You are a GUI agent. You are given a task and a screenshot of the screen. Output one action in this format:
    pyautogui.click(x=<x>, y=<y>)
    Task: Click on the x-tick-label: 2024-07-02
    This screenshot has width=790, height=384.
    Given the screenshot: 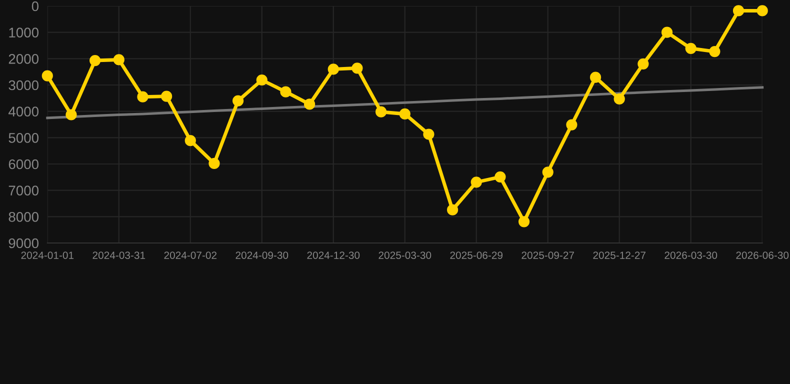 What is the action you would take?
    pyautogui.click(x=190, y=255)
    